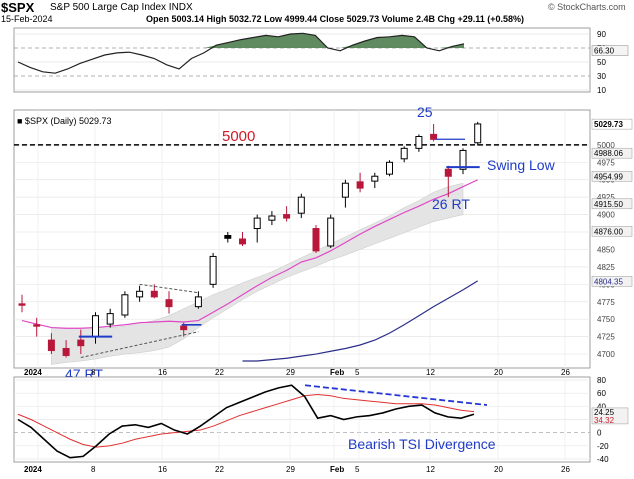  What do you see at coordinates (608, 204) in the screenshot?
I see `price-value-label: 4915.50` at bounding box center [608, 204].